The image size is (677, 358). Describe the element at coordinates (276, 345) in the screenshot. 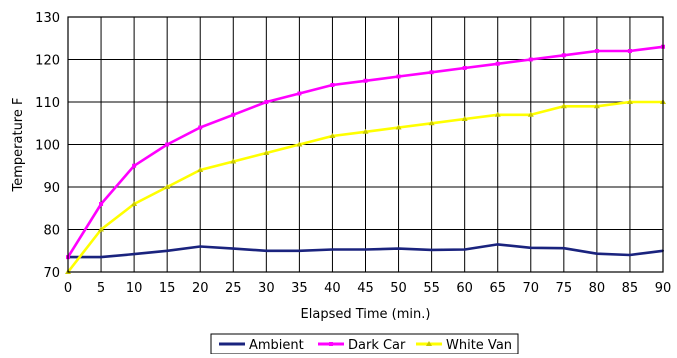

I see `legend-label: Ambient` at that location.